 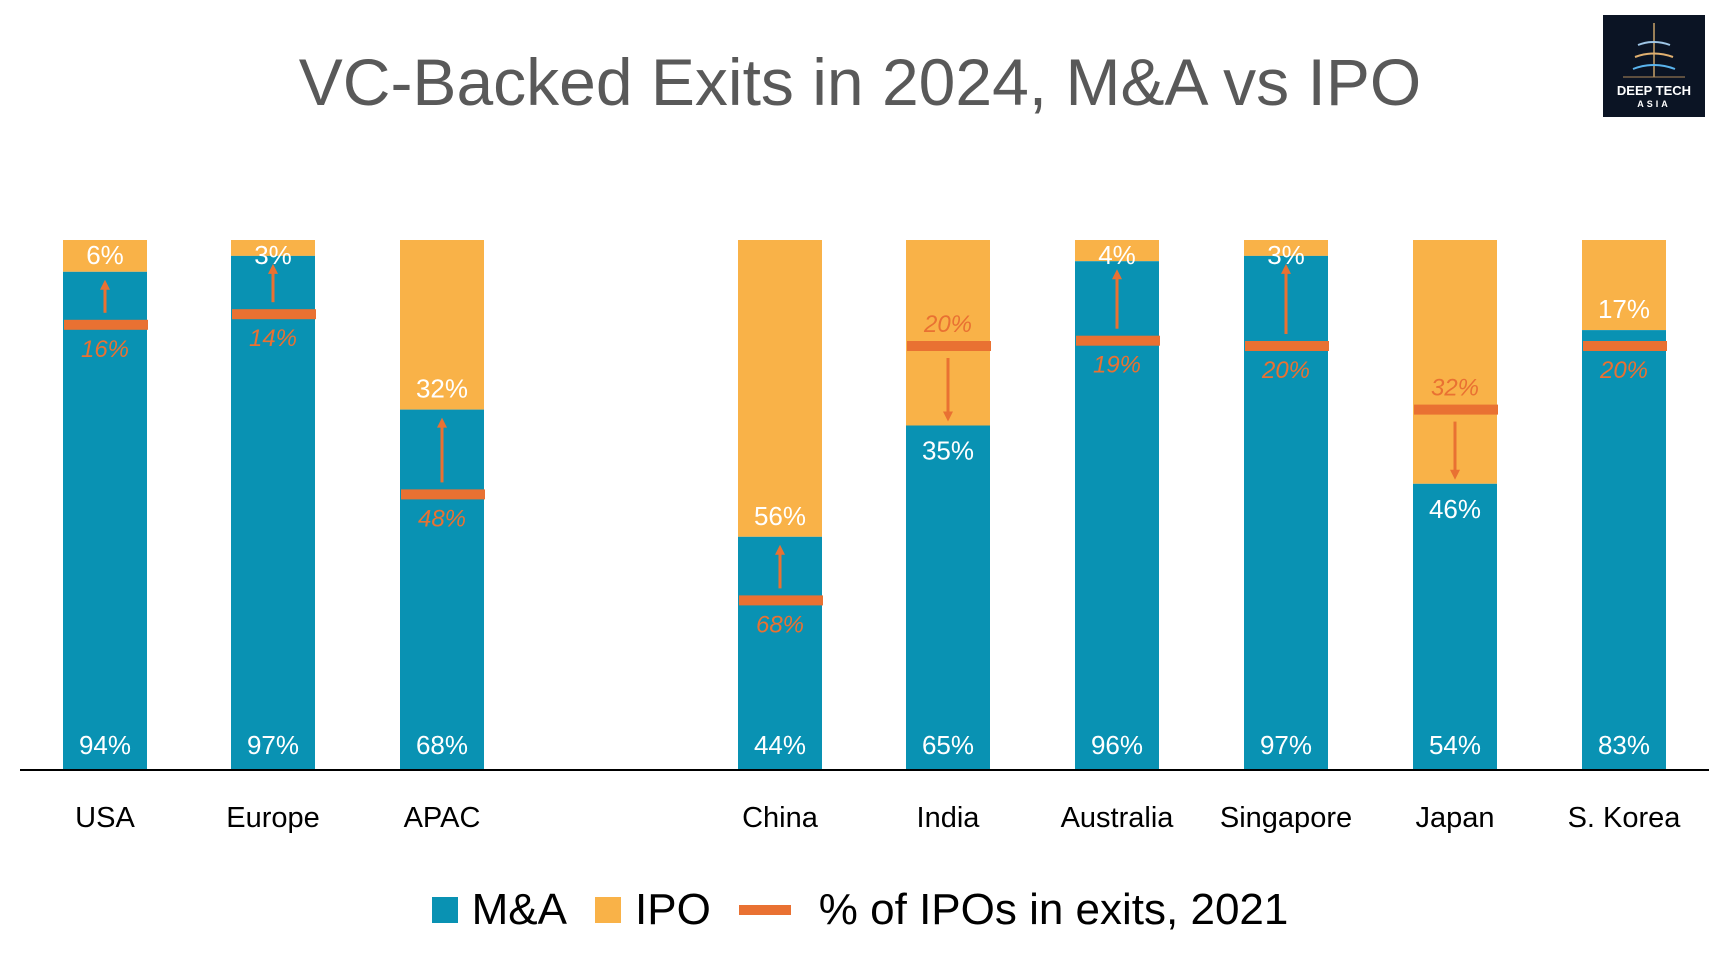 What do you see at coordinates (1117, 365) in the screenshot?
I see `label-marker-2021-5: 19%` at bounding box center [1117, 365].